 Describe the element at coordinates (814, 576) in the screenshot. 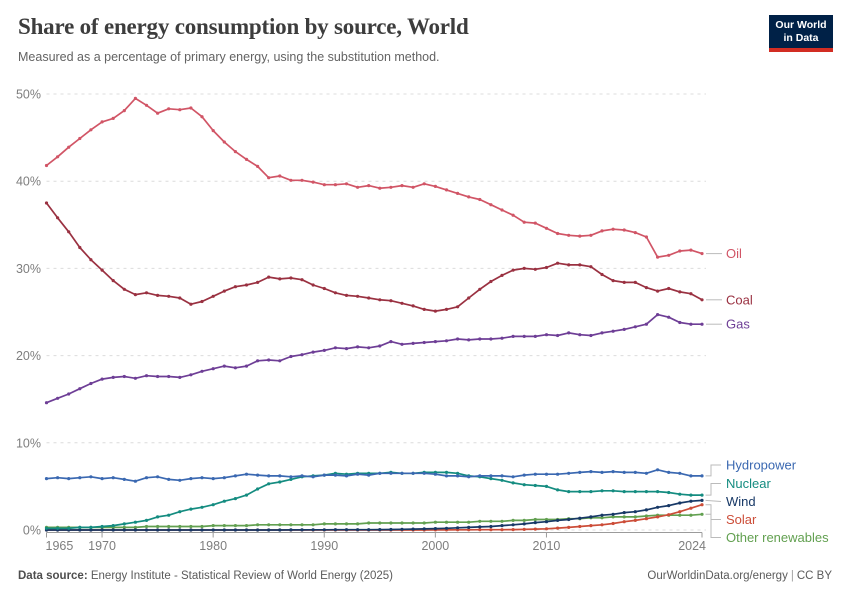

I see `license-link: CC BY` at that location.